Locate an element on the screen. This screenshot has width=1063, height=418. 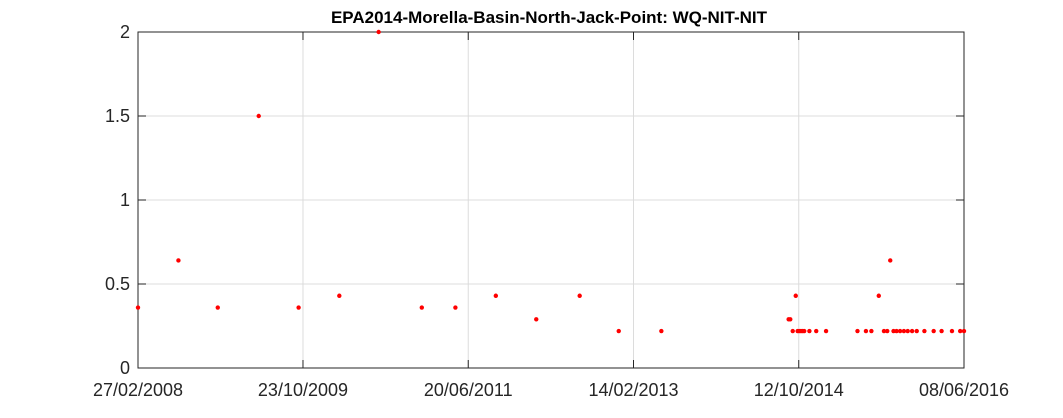
y-tick-label: 1.5 is located at coordinates (117, 116).